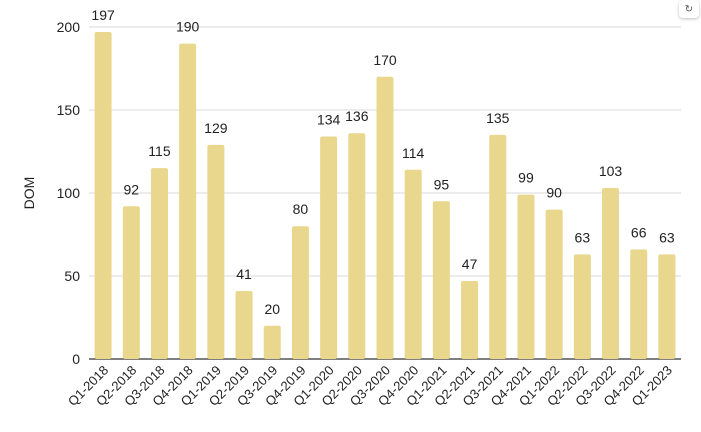 This screenshot has height=432, width=701. I want to click on y-axis-label: DOM, so click(29, 193).